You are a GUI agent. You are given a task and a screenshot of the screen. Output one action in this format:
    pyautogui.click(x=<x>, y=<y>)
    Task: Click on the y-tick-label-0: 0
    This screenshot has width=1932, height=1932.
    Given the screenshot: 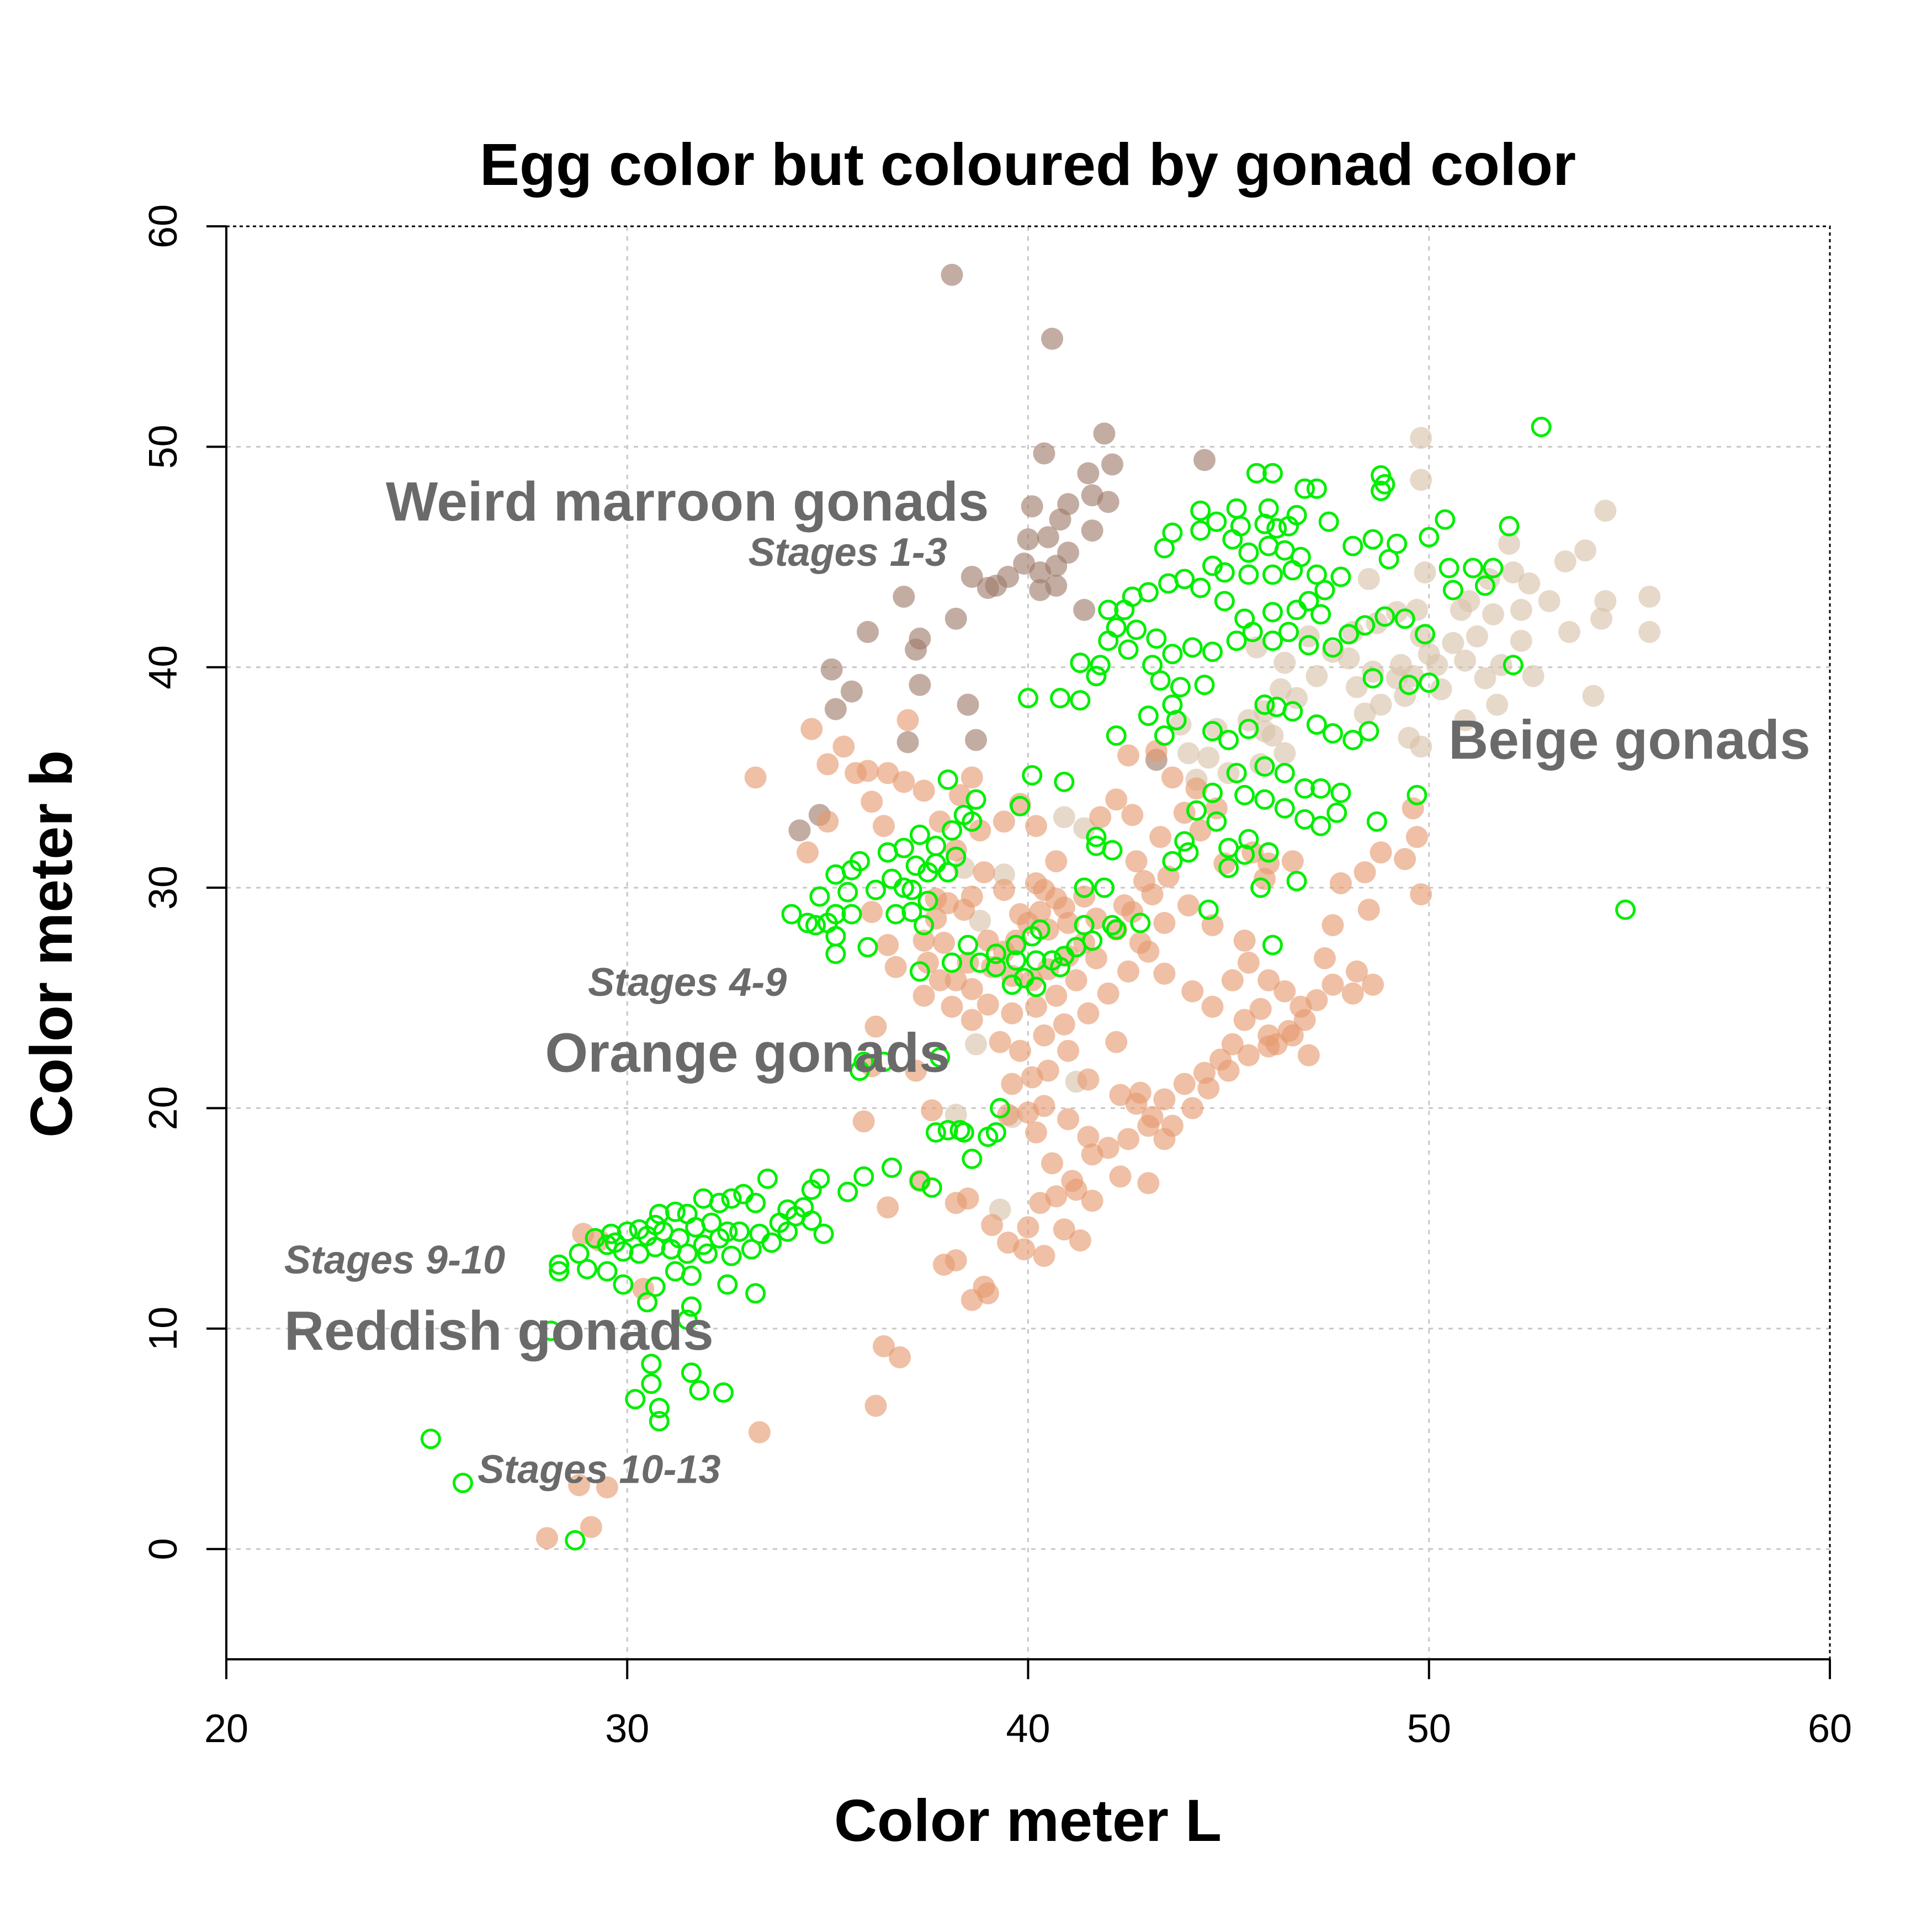 What is the action you would take?
    pyautogui.click(x=163, y=1549)
    